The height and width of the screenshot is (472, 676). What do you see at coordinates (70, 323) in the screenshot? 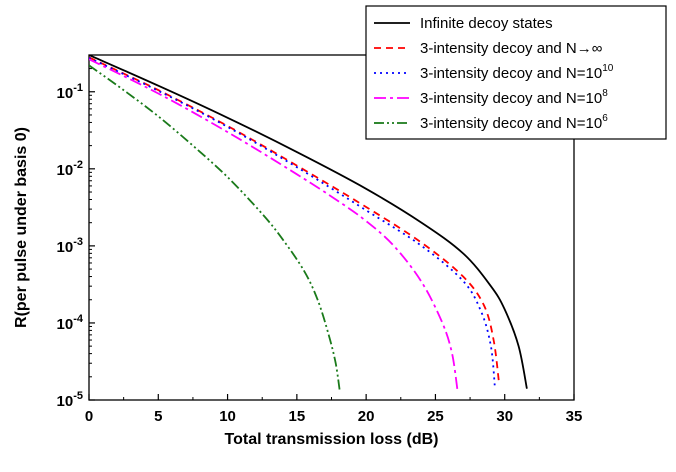
I see `y-tick-label: 10⁻⁴` at bounding box center [70, 323].